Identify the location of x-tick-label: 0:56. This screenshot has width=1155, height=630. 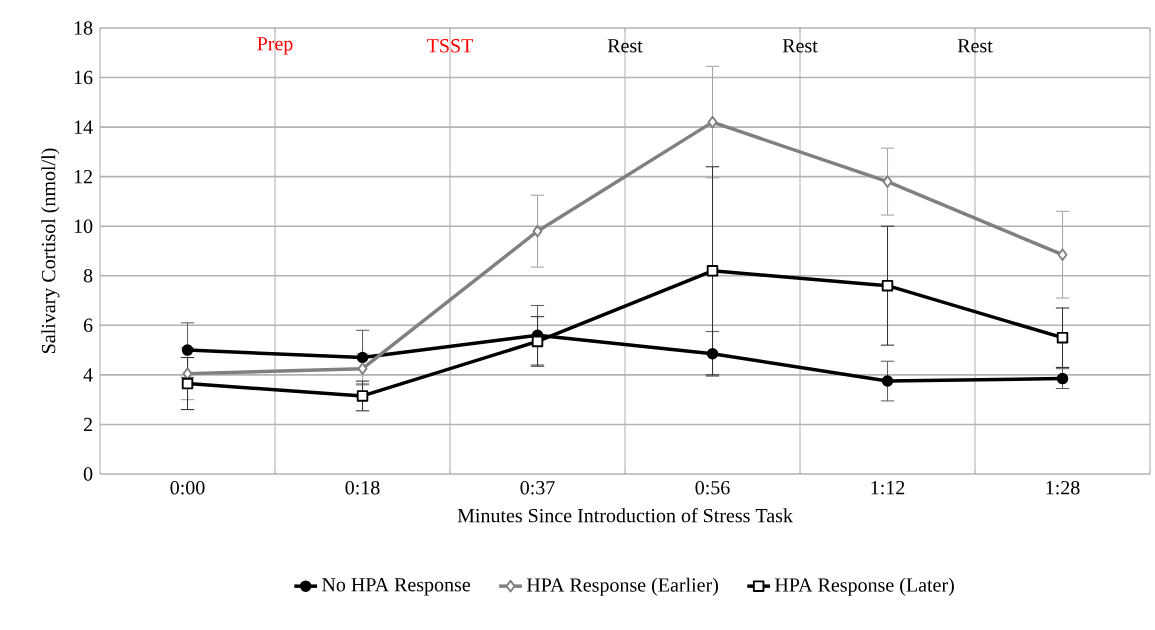
(712, 487).